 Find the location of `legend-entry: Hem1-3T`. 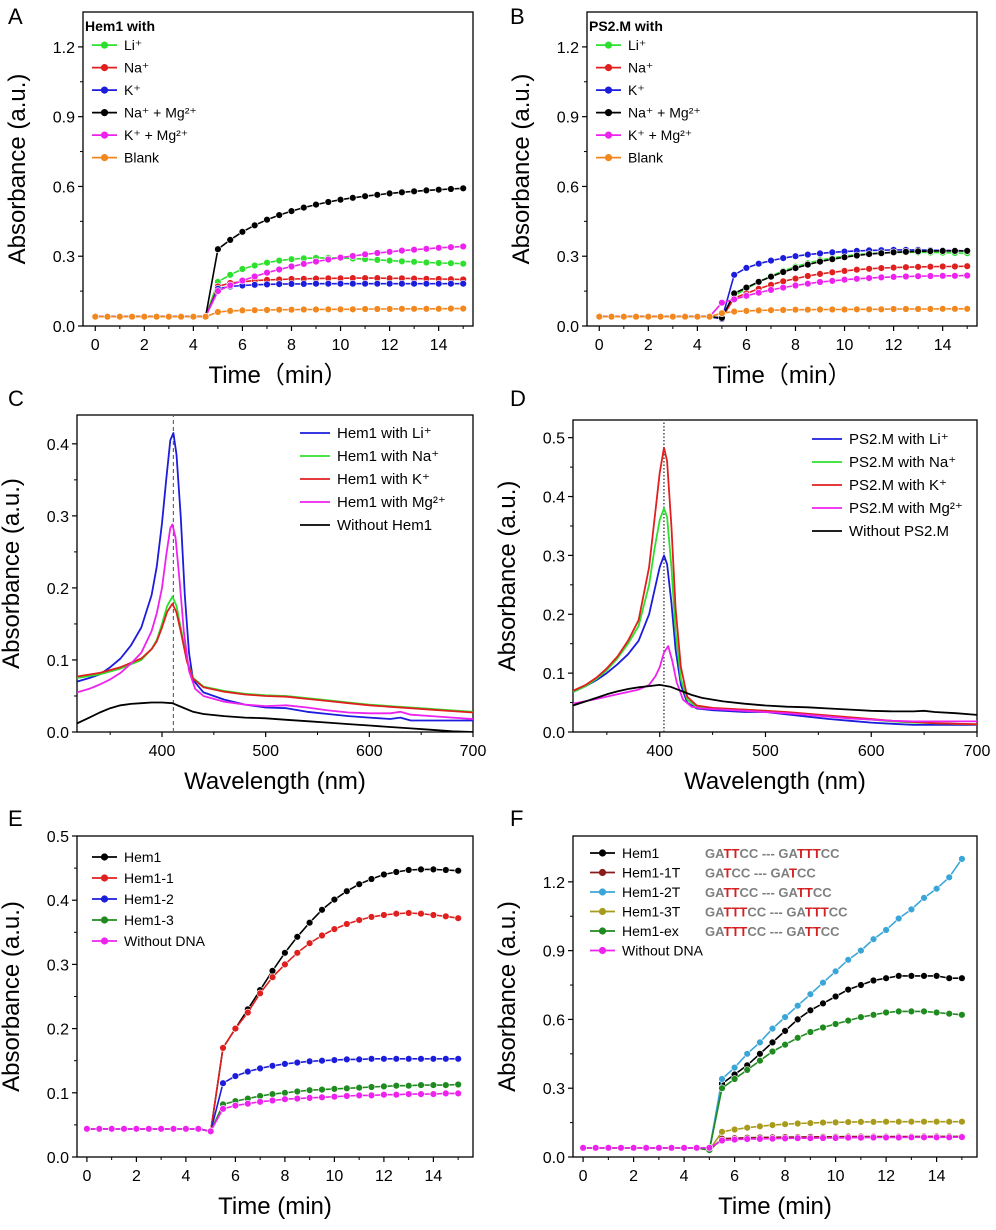

legend-entry: Hem1-3T is located at coordinates (651, 912).